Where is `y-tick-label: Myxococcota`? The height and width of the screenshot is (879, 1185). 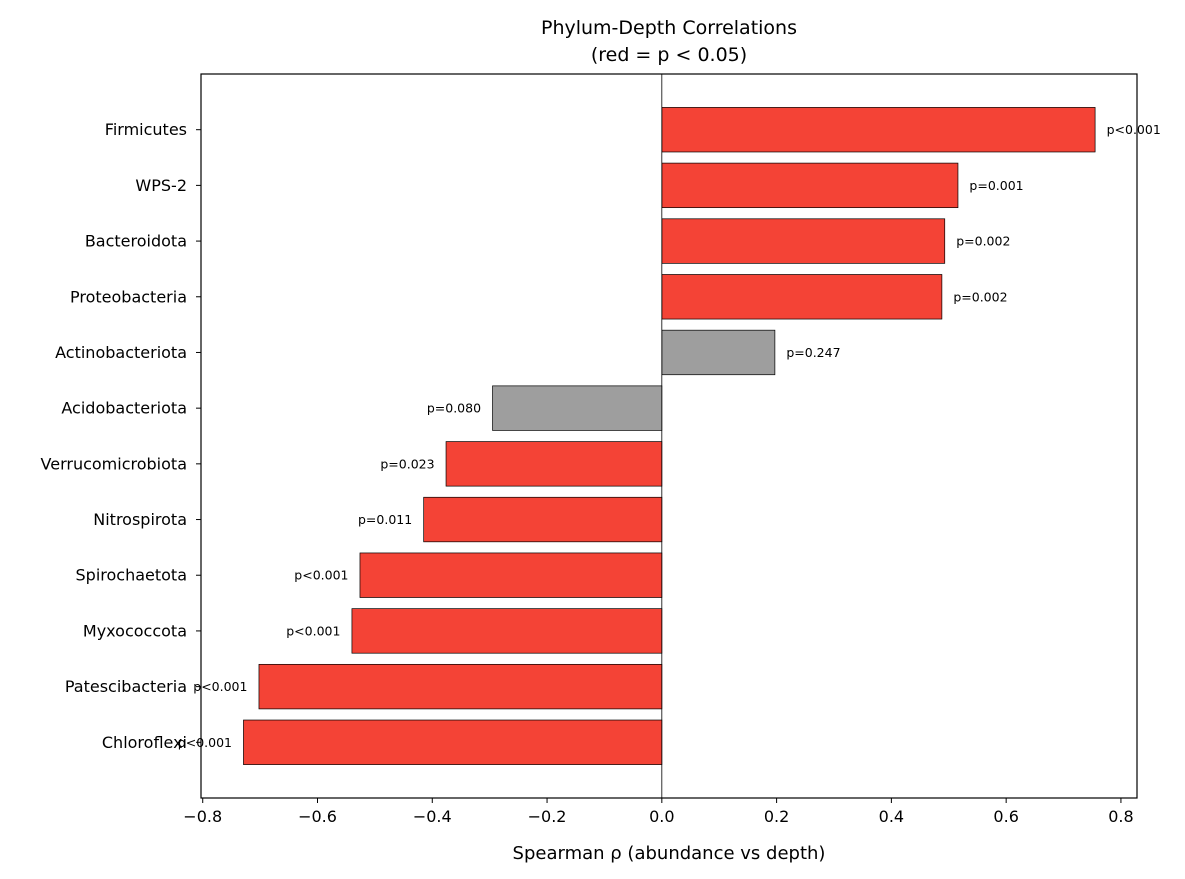
y-tick-label: Myxococcota is located at coordinates (135, 630).